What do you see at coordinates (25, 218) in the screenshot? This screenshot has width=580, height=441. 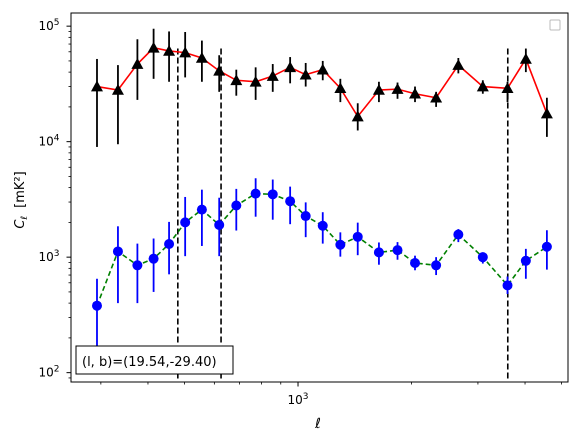 I see `y-axis-label-sub: ℓ` at bounding box center [25, 218].